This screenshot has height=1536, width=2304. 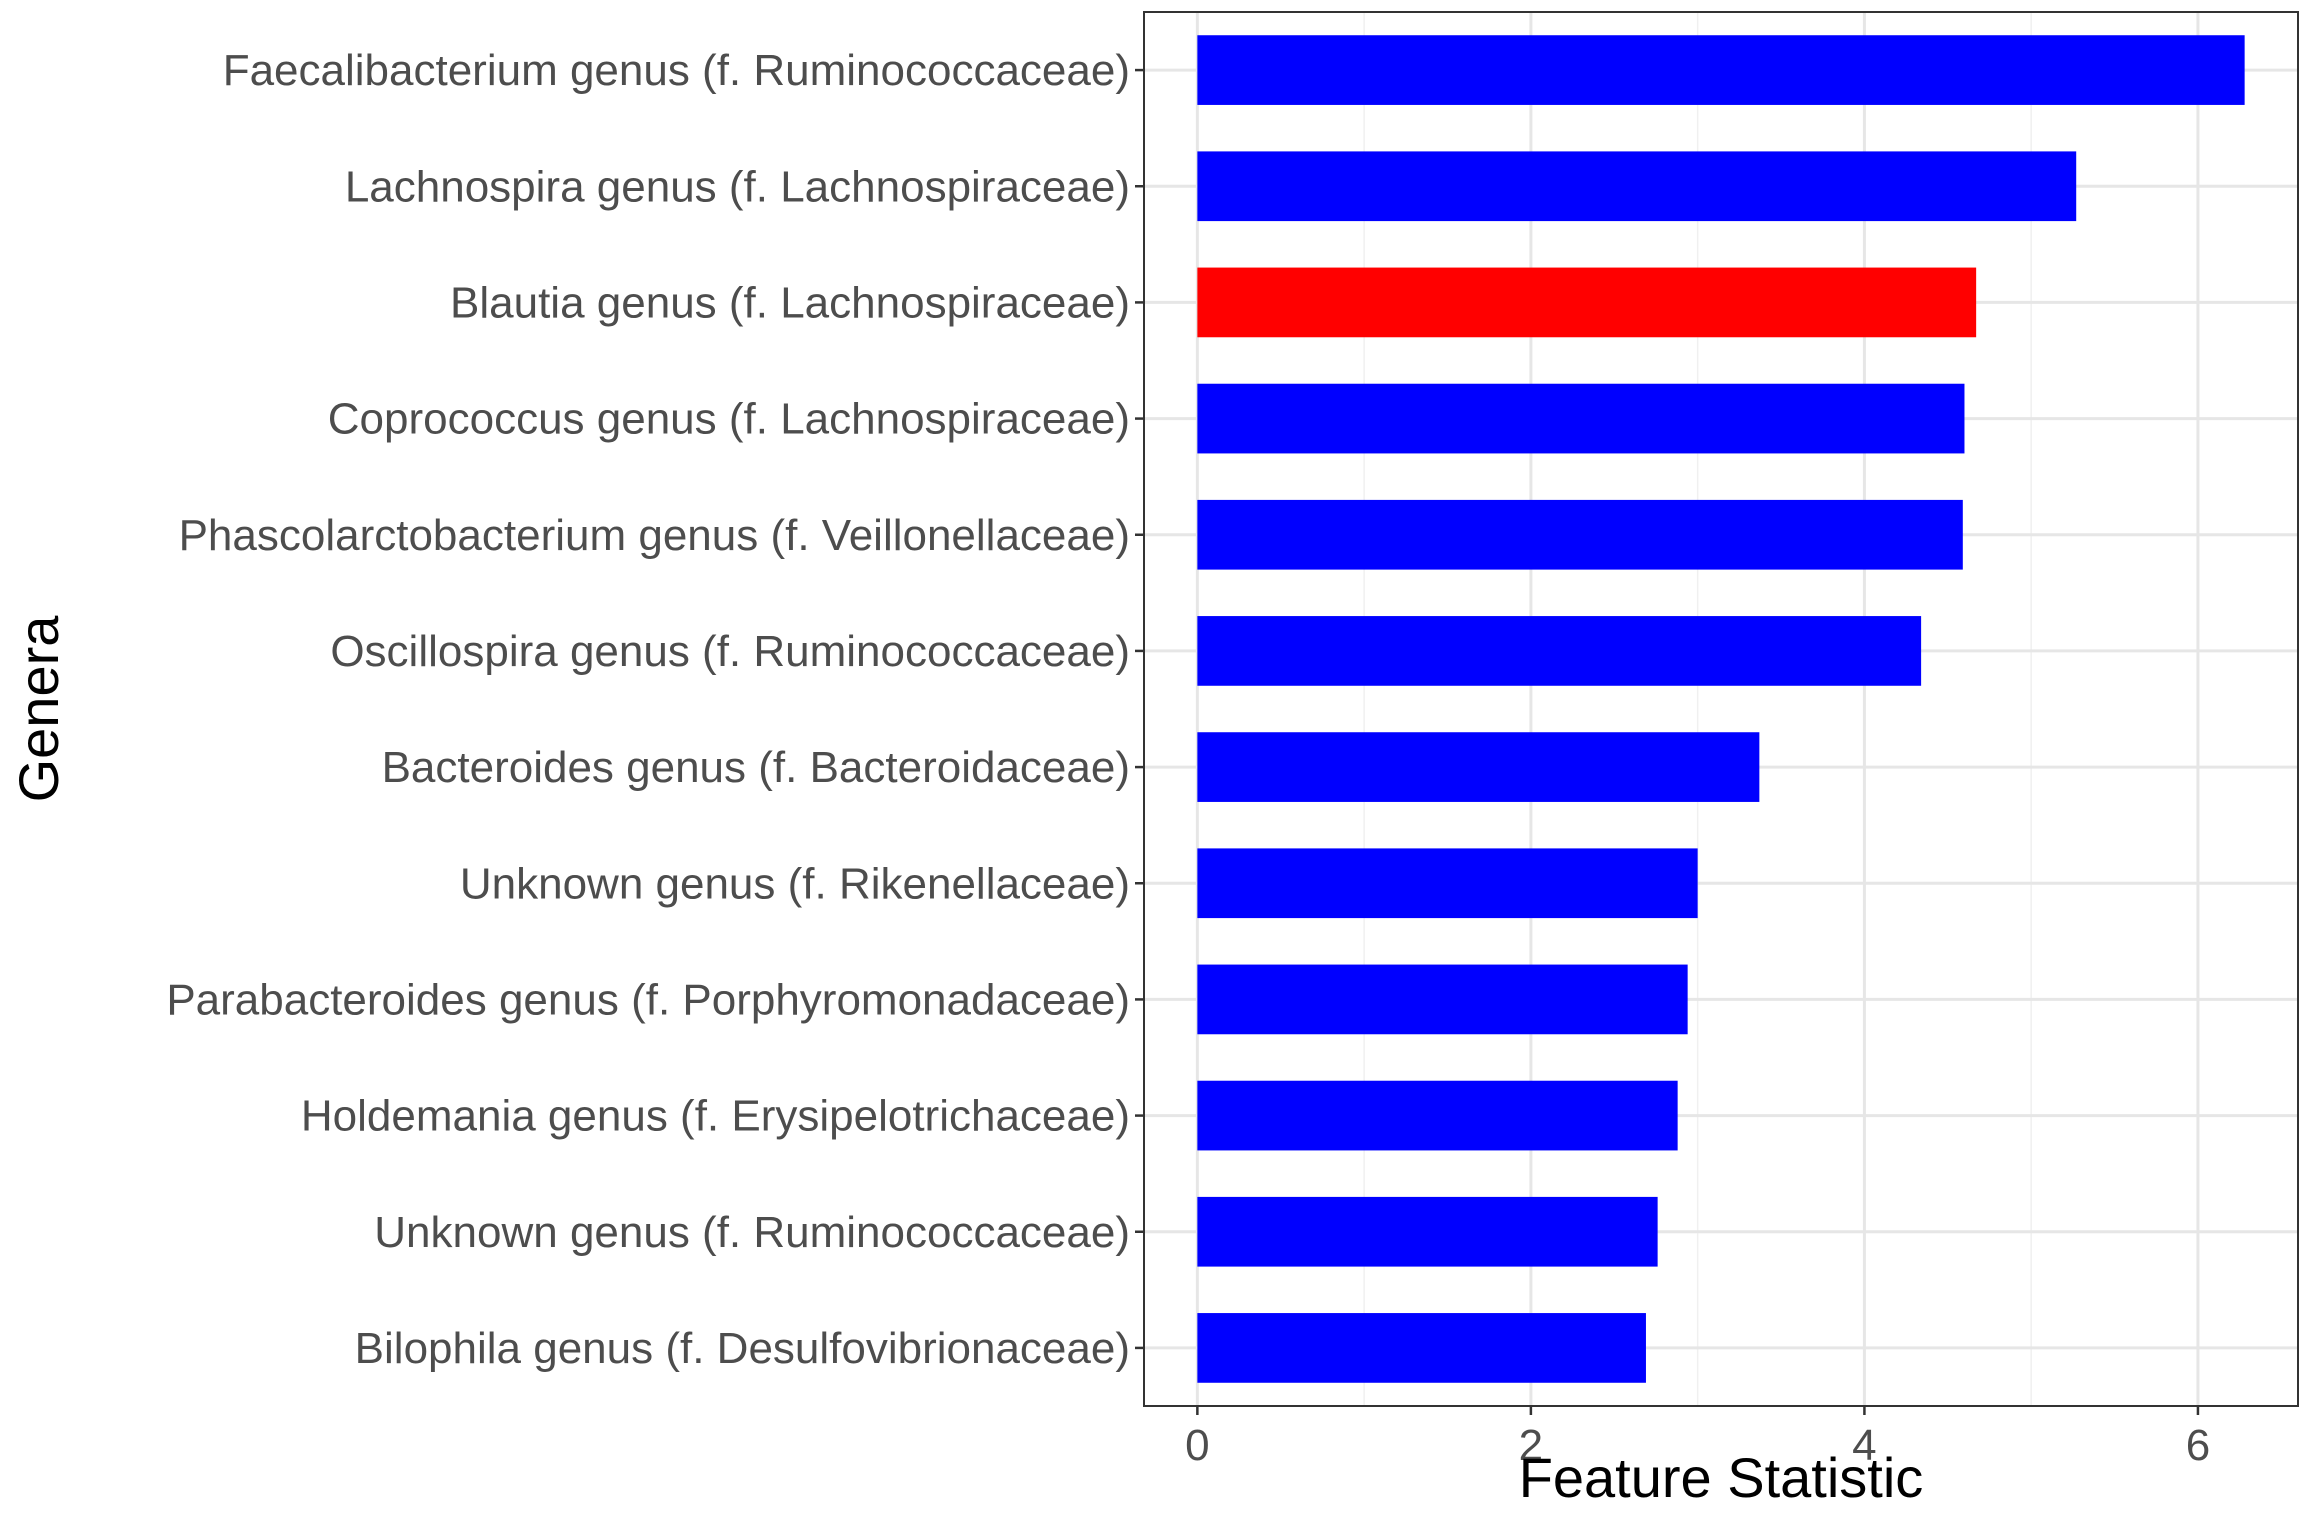 I want to click on y-tick-label: Coprococcus genus (f. Lachnospiraceae), so click(x=729, y=419).